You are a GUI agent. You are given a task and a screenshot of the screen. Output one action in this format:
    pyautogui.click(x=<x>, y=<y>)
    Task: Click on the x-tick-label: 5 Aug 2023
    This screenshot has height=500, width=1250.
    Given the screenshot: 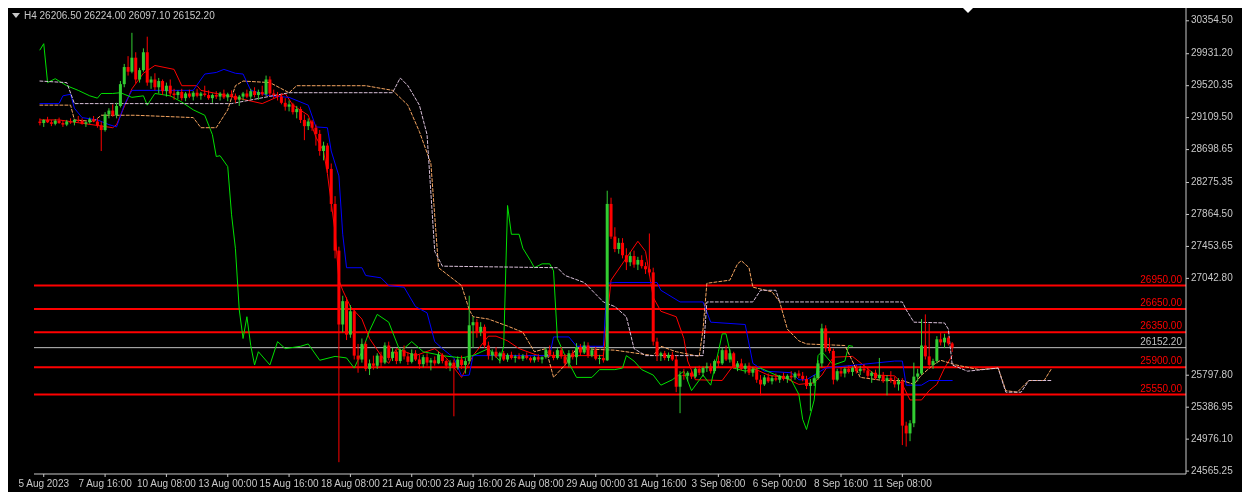 What is the action you would take?
    pyautogui.click(x=44, y=483)
    